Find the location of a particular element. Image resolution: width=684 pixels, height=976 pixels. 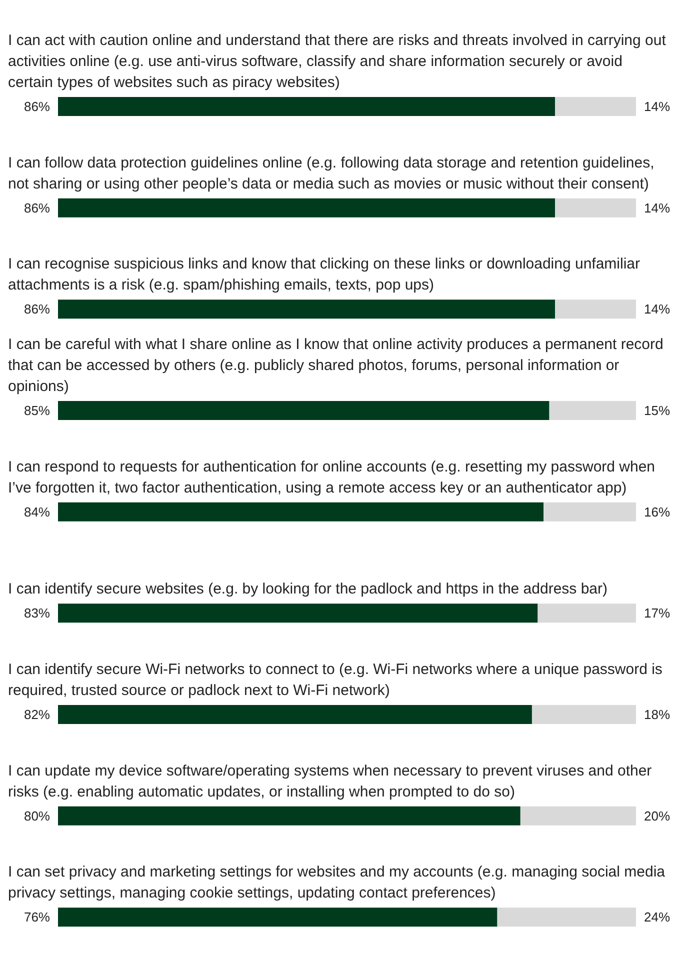

y-tick-label: I can recognise suspicious links and know that clicking on these links or downloading unfamiliar attachments is a risk (e.g. spam/phishing emails, texts, pop ups) is located at coordinates (324, 275).